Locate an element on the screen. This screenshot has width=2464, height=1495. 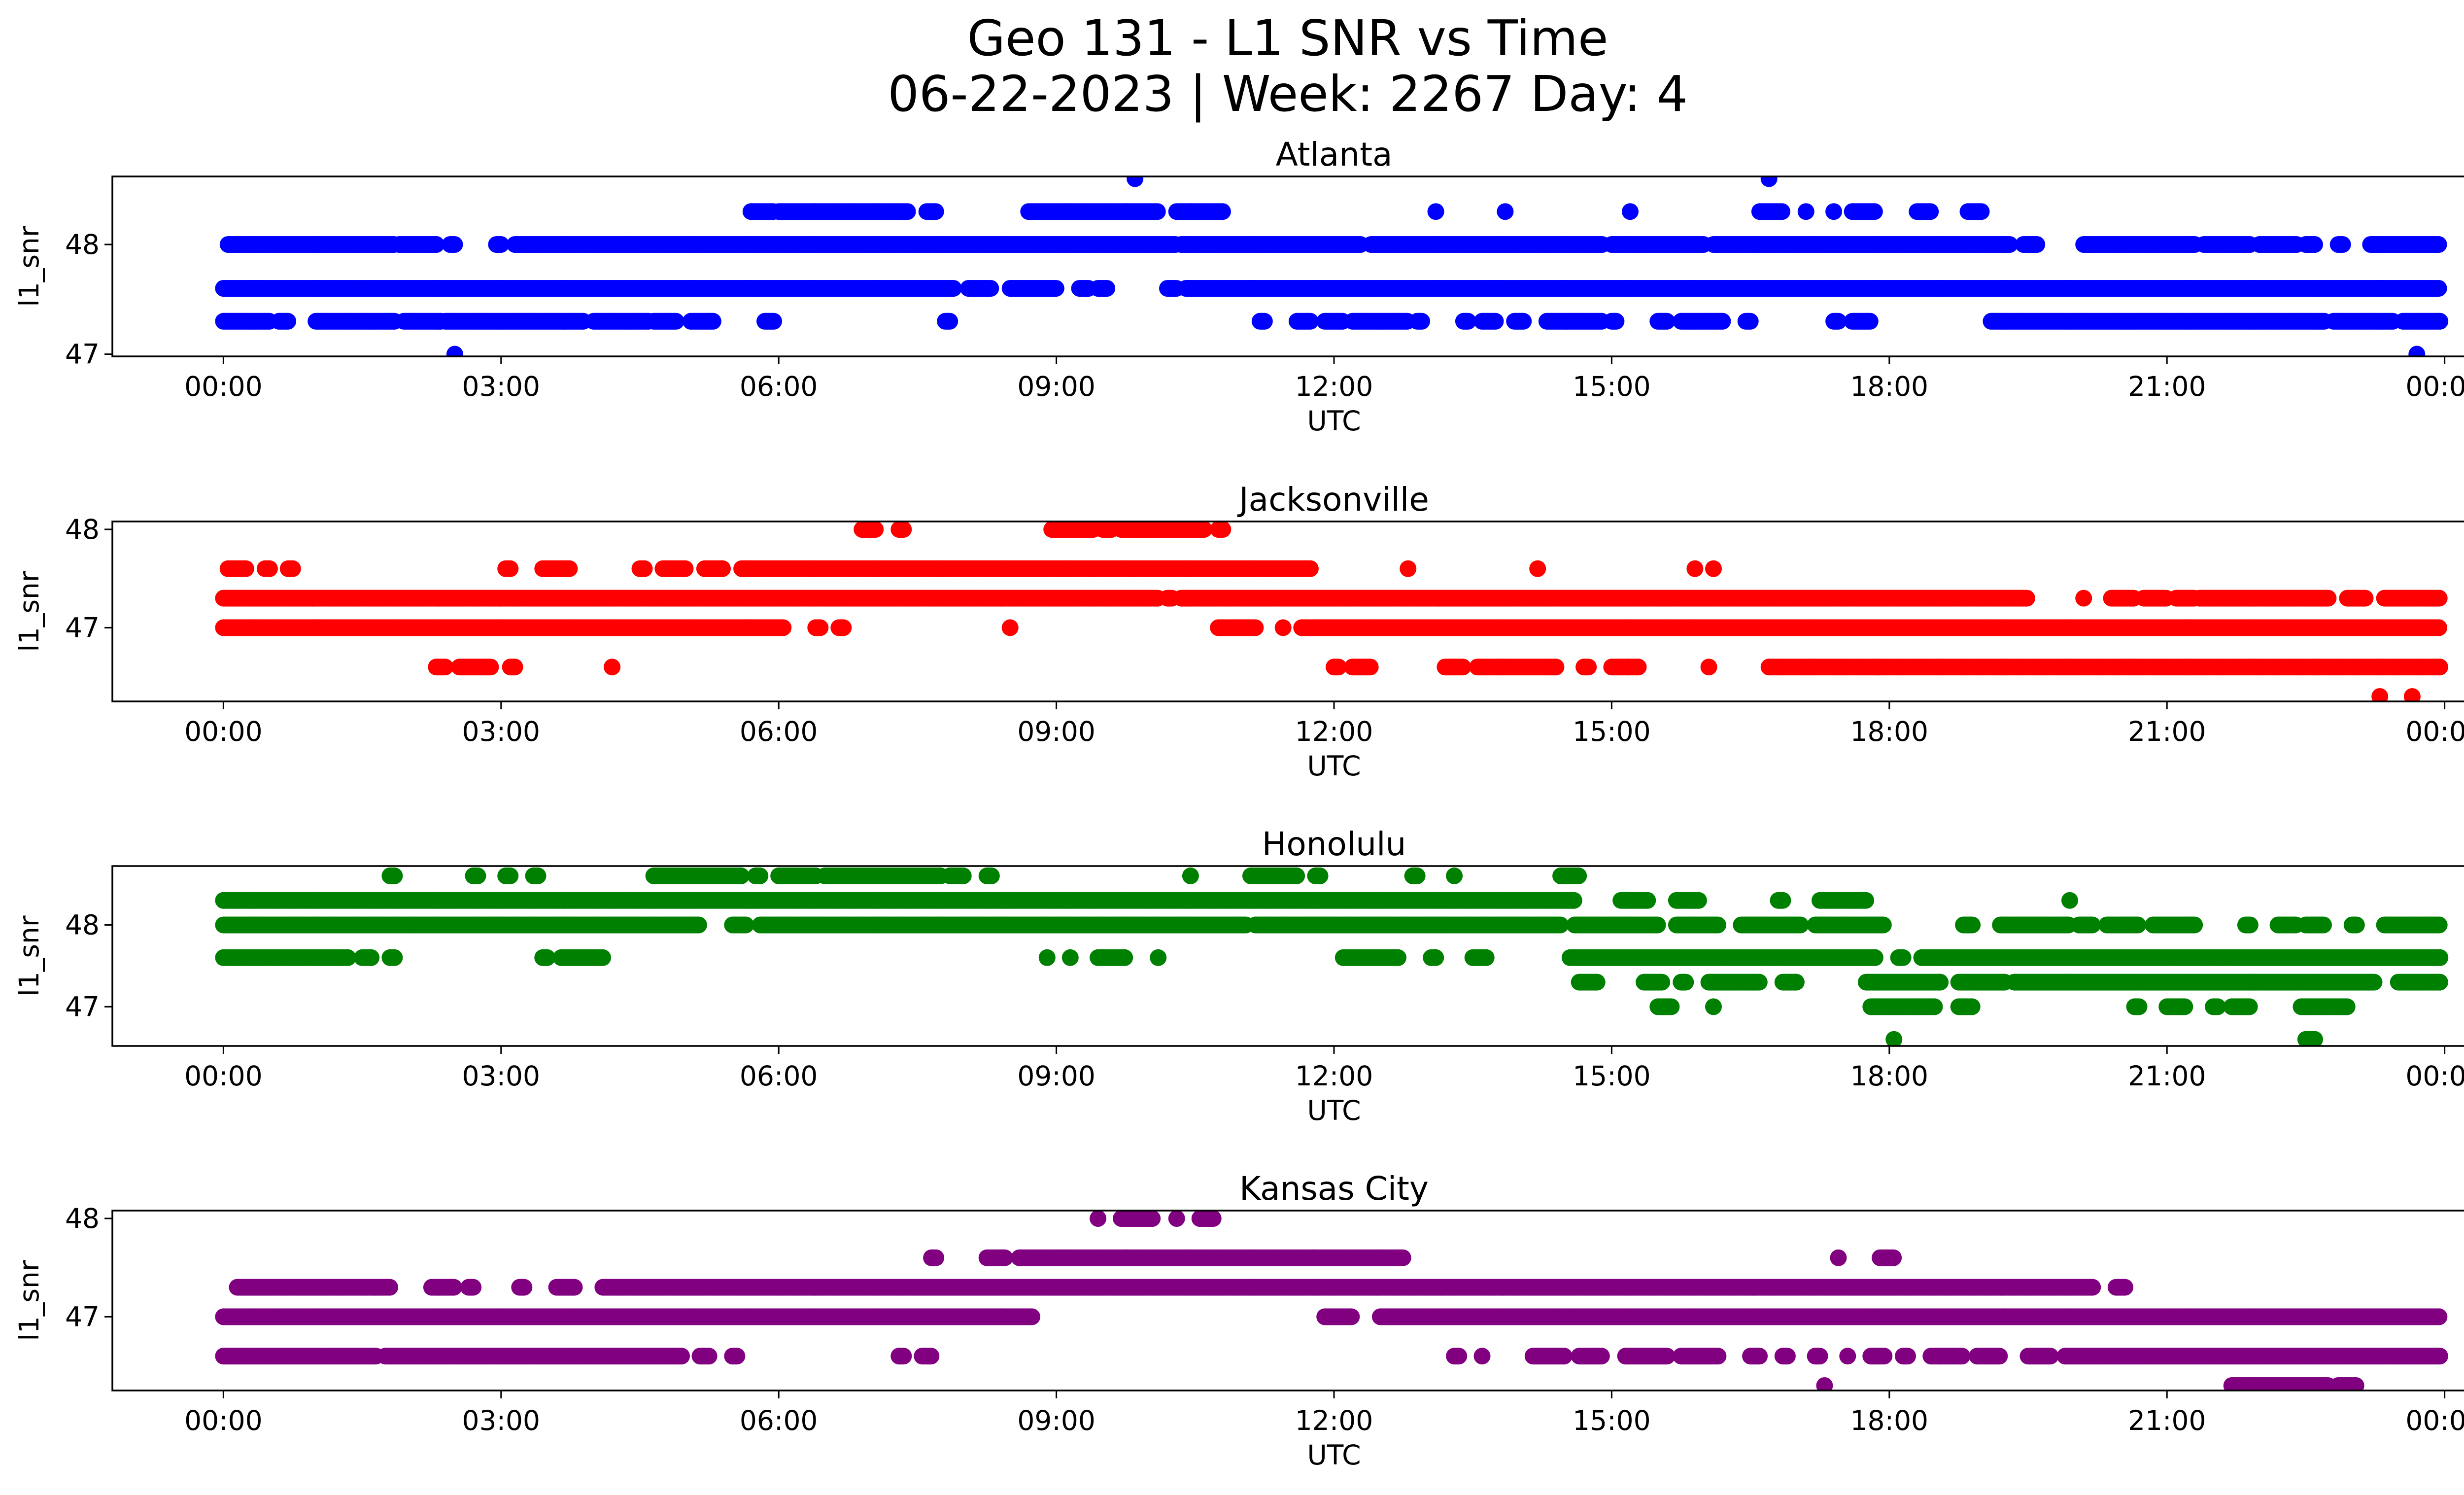
subplot-title: Atlanta is located at coordinates (1334, 155).